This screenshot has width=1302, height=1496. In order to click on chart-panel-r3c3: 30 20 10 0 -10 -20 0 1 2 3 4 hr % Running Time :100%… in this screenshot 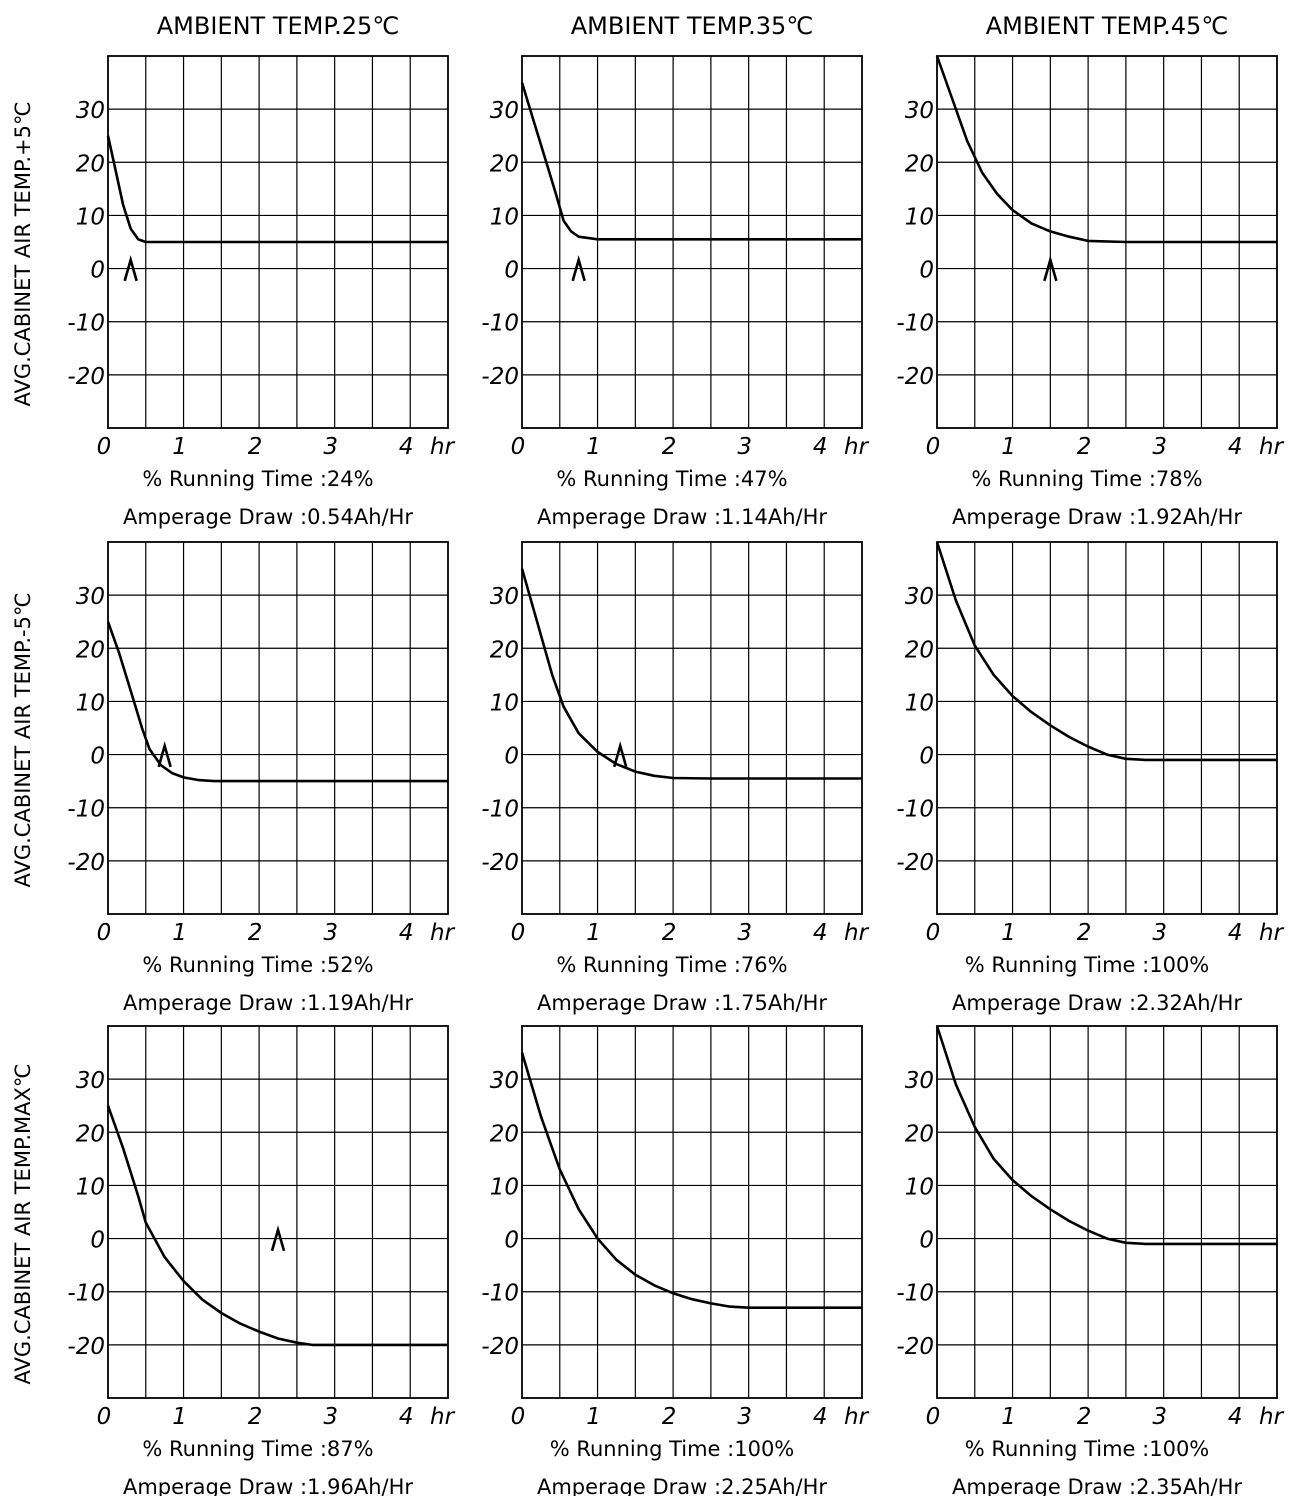, I will do `click(1090, 1260)`.